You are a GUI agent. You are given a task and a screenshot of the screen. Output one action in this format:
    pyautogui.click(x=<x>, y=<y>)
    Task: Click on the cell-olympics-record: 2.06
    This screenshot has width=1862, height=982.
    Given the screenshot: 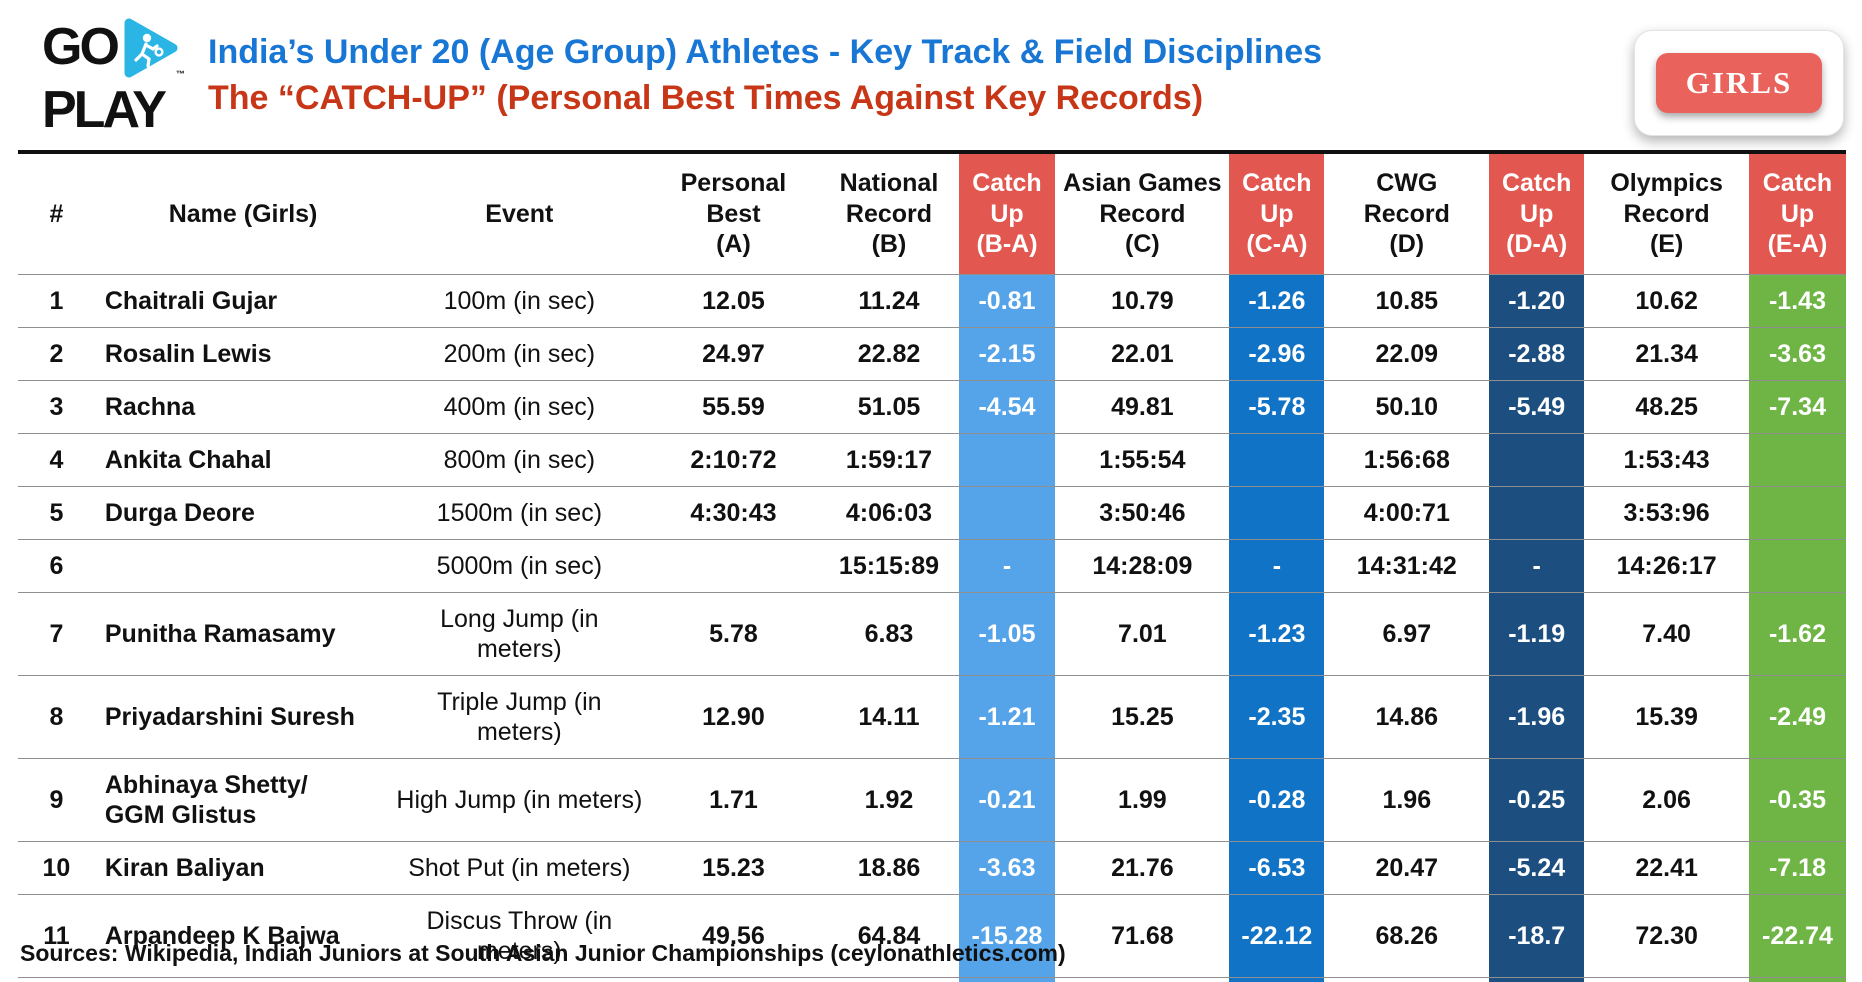 What is the action you would take?
    pyautogui.click(x=1666, y=800)
    